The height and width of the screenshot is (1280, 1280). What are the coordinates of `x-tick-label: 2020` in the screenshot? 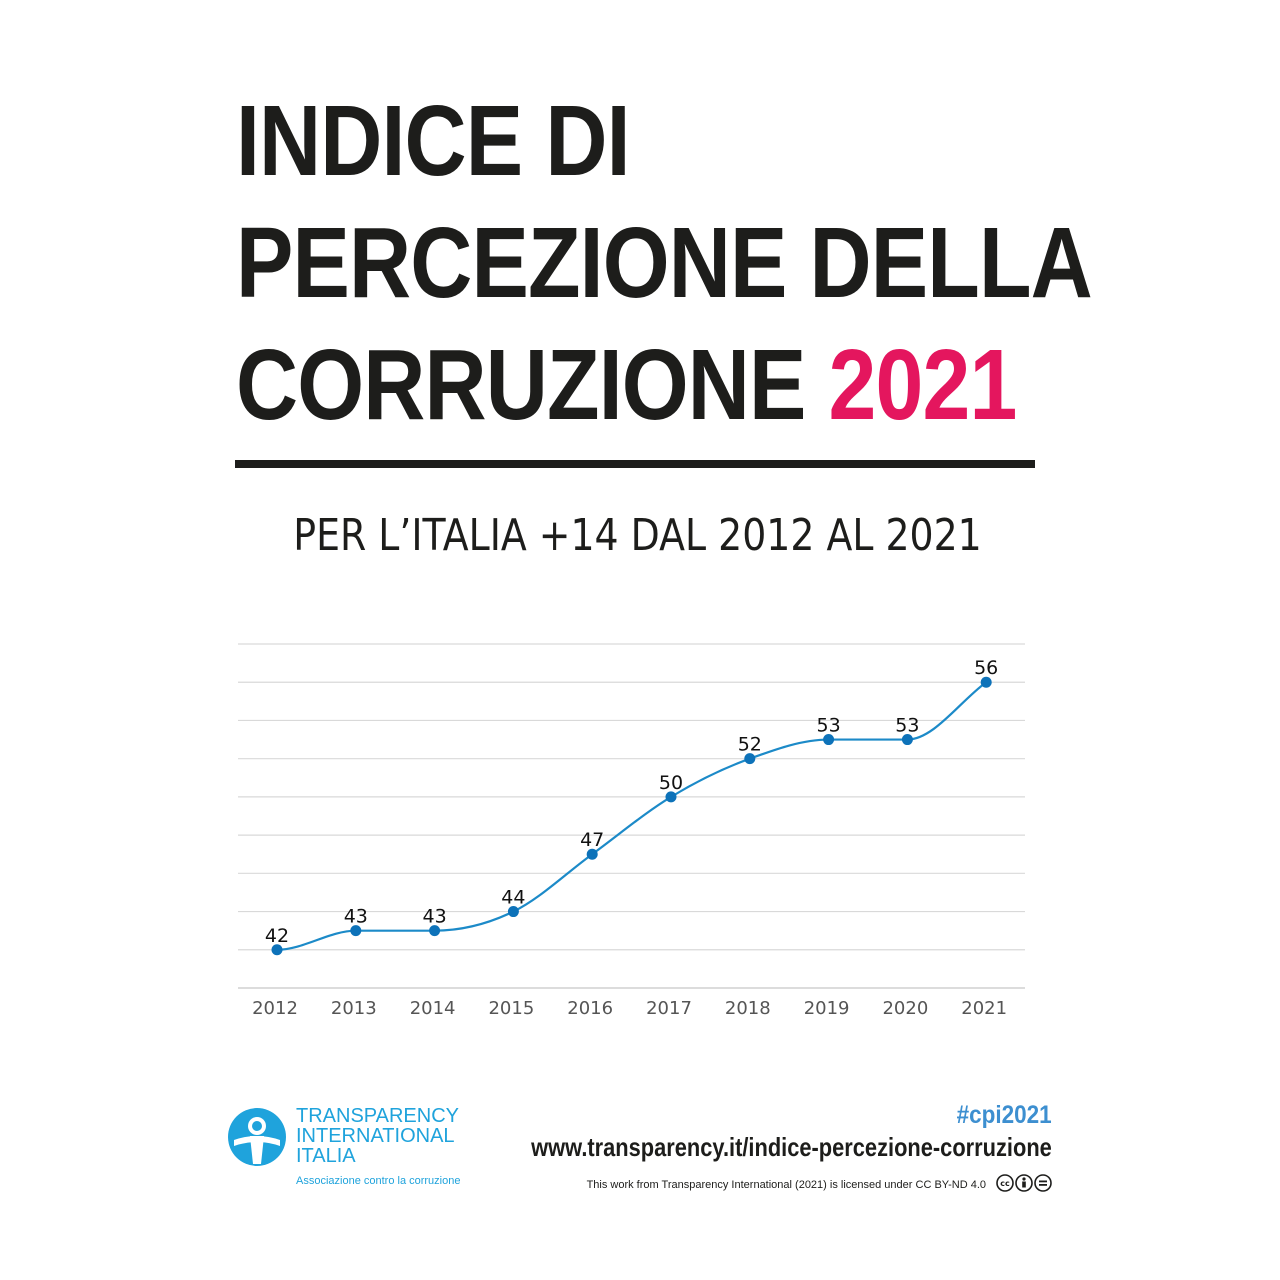 It's located at (905, 1008).